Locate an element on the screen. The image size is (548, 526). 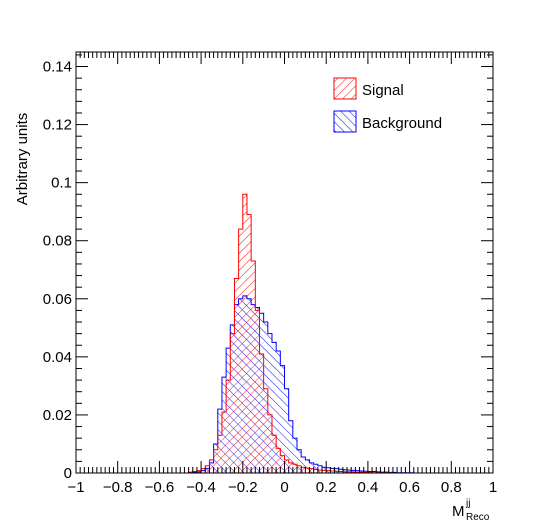
x-tick-label: 0.2 is located at coordinates (326, 487).